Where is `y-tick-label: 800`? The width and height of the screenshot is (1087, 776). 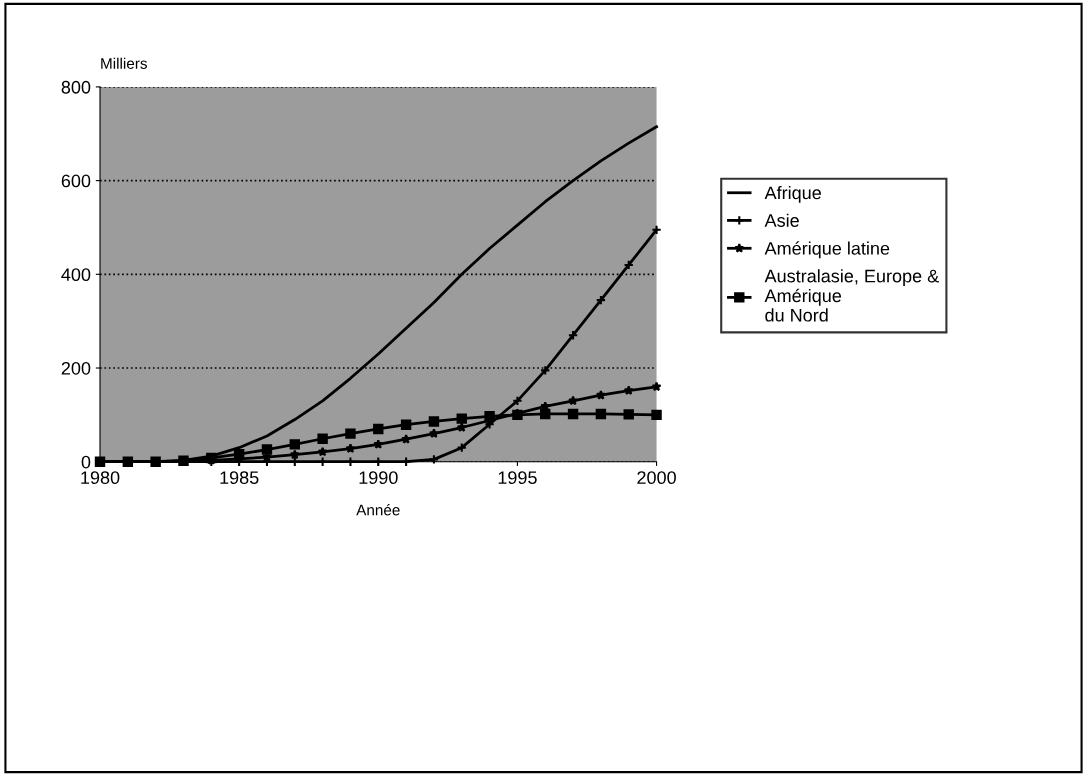
y-tick-label: 800 is located at coordinates (76, 87).